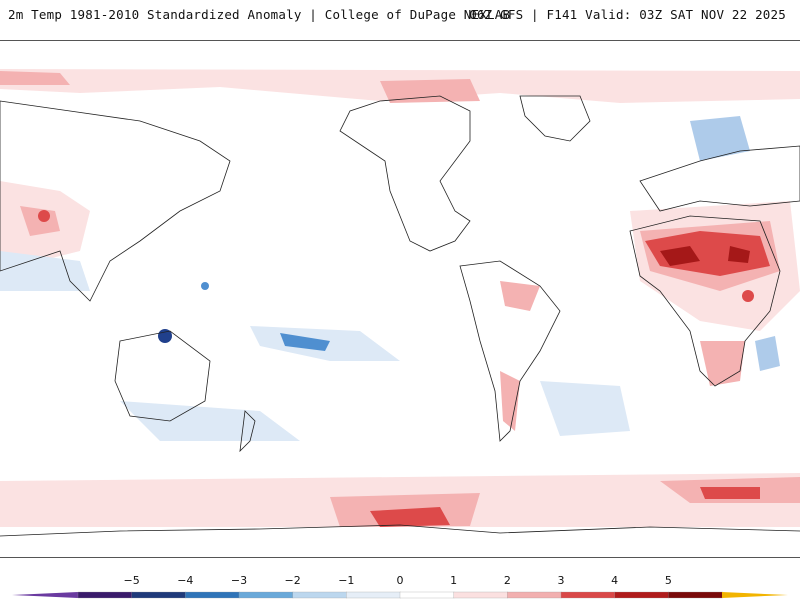  I want to click on arctic-warm-core, so click(240, 87).